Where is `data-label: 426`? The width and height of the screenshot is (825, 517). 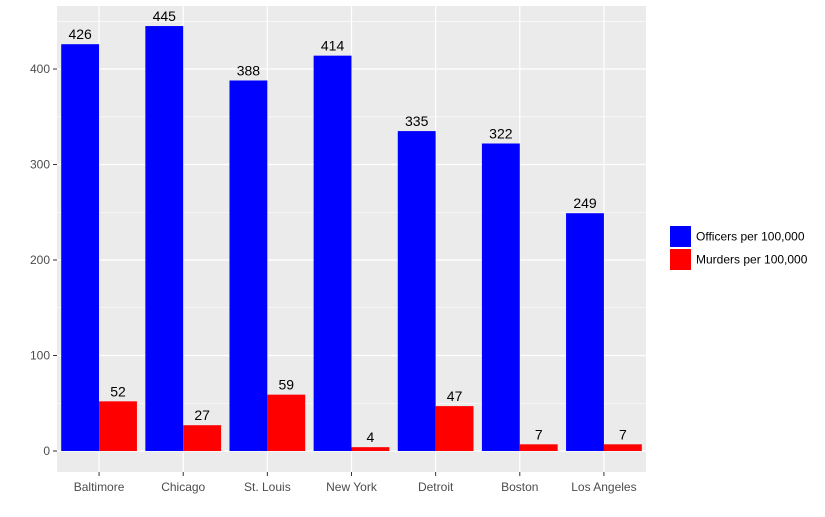
data-label: 426 is located at coordinates (80, 34).